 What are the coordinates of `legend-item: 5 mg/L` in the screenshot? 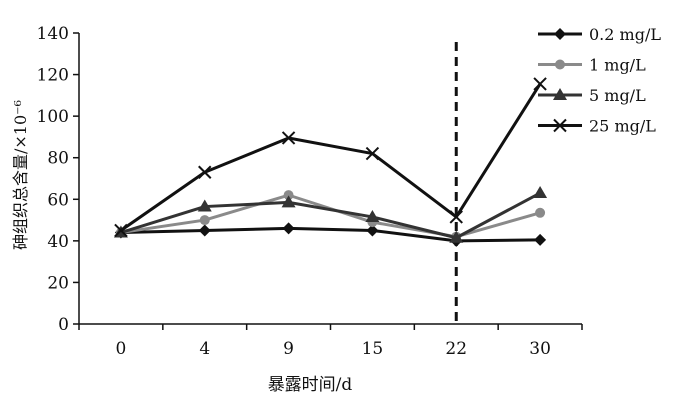 It's located at (592, 95).